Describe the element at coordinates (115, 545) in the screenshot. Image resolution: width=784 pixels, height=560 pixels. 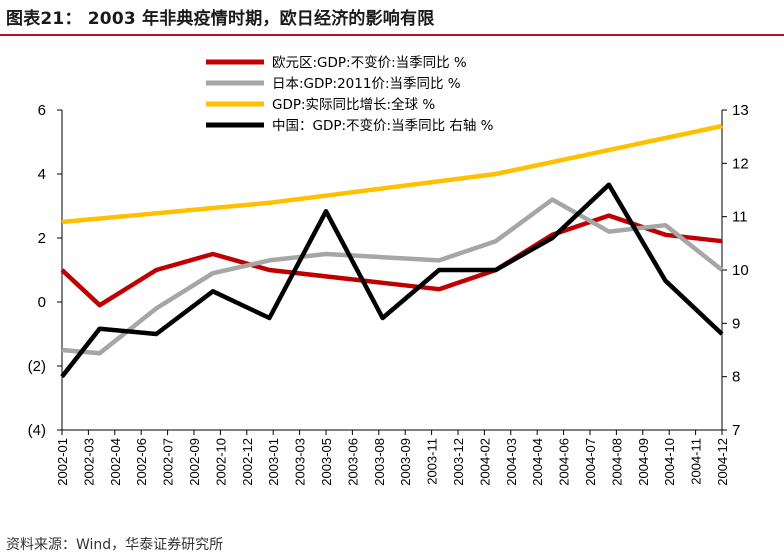
I see `source-note: 资料来源：Wind，华泰证券研究所` at that location.